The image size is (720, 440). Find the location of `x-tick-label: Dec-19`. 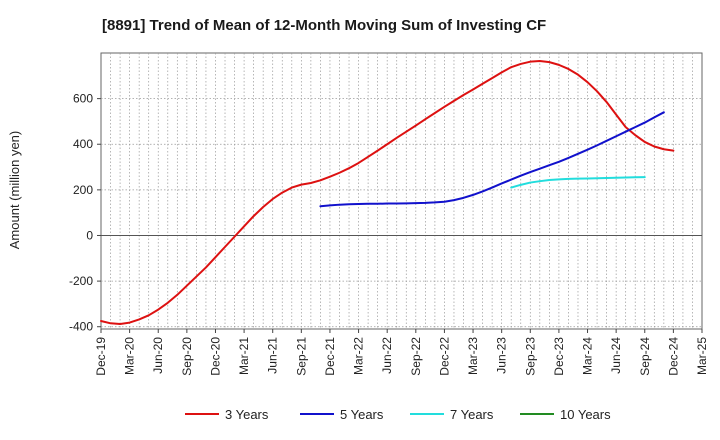

x-tick-label: Dec-19 is located at coordinates (101, 356).